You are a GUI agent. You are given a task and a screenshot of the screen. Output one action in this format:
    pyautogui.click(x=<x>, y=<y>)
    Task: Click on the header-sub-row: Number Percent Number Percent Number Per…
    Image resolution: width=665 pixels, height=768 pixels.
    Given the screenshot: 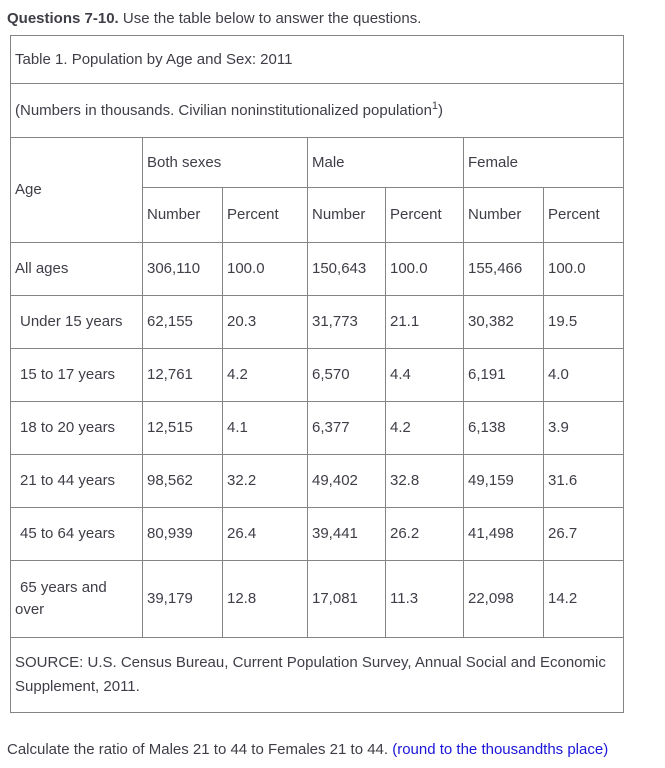 What is the action you would take?
    pyautogui.click(x=318, y=215)
    